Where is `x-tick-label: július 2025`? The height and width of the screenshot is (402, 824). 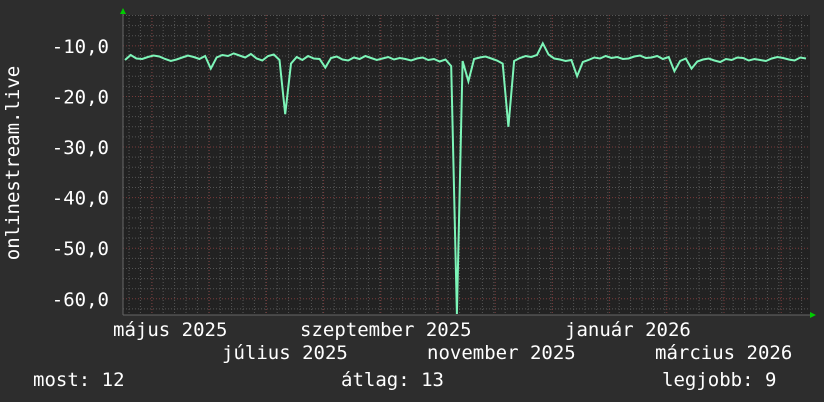 x-tick-label: július 2025 is located at coordinates (285, 353).